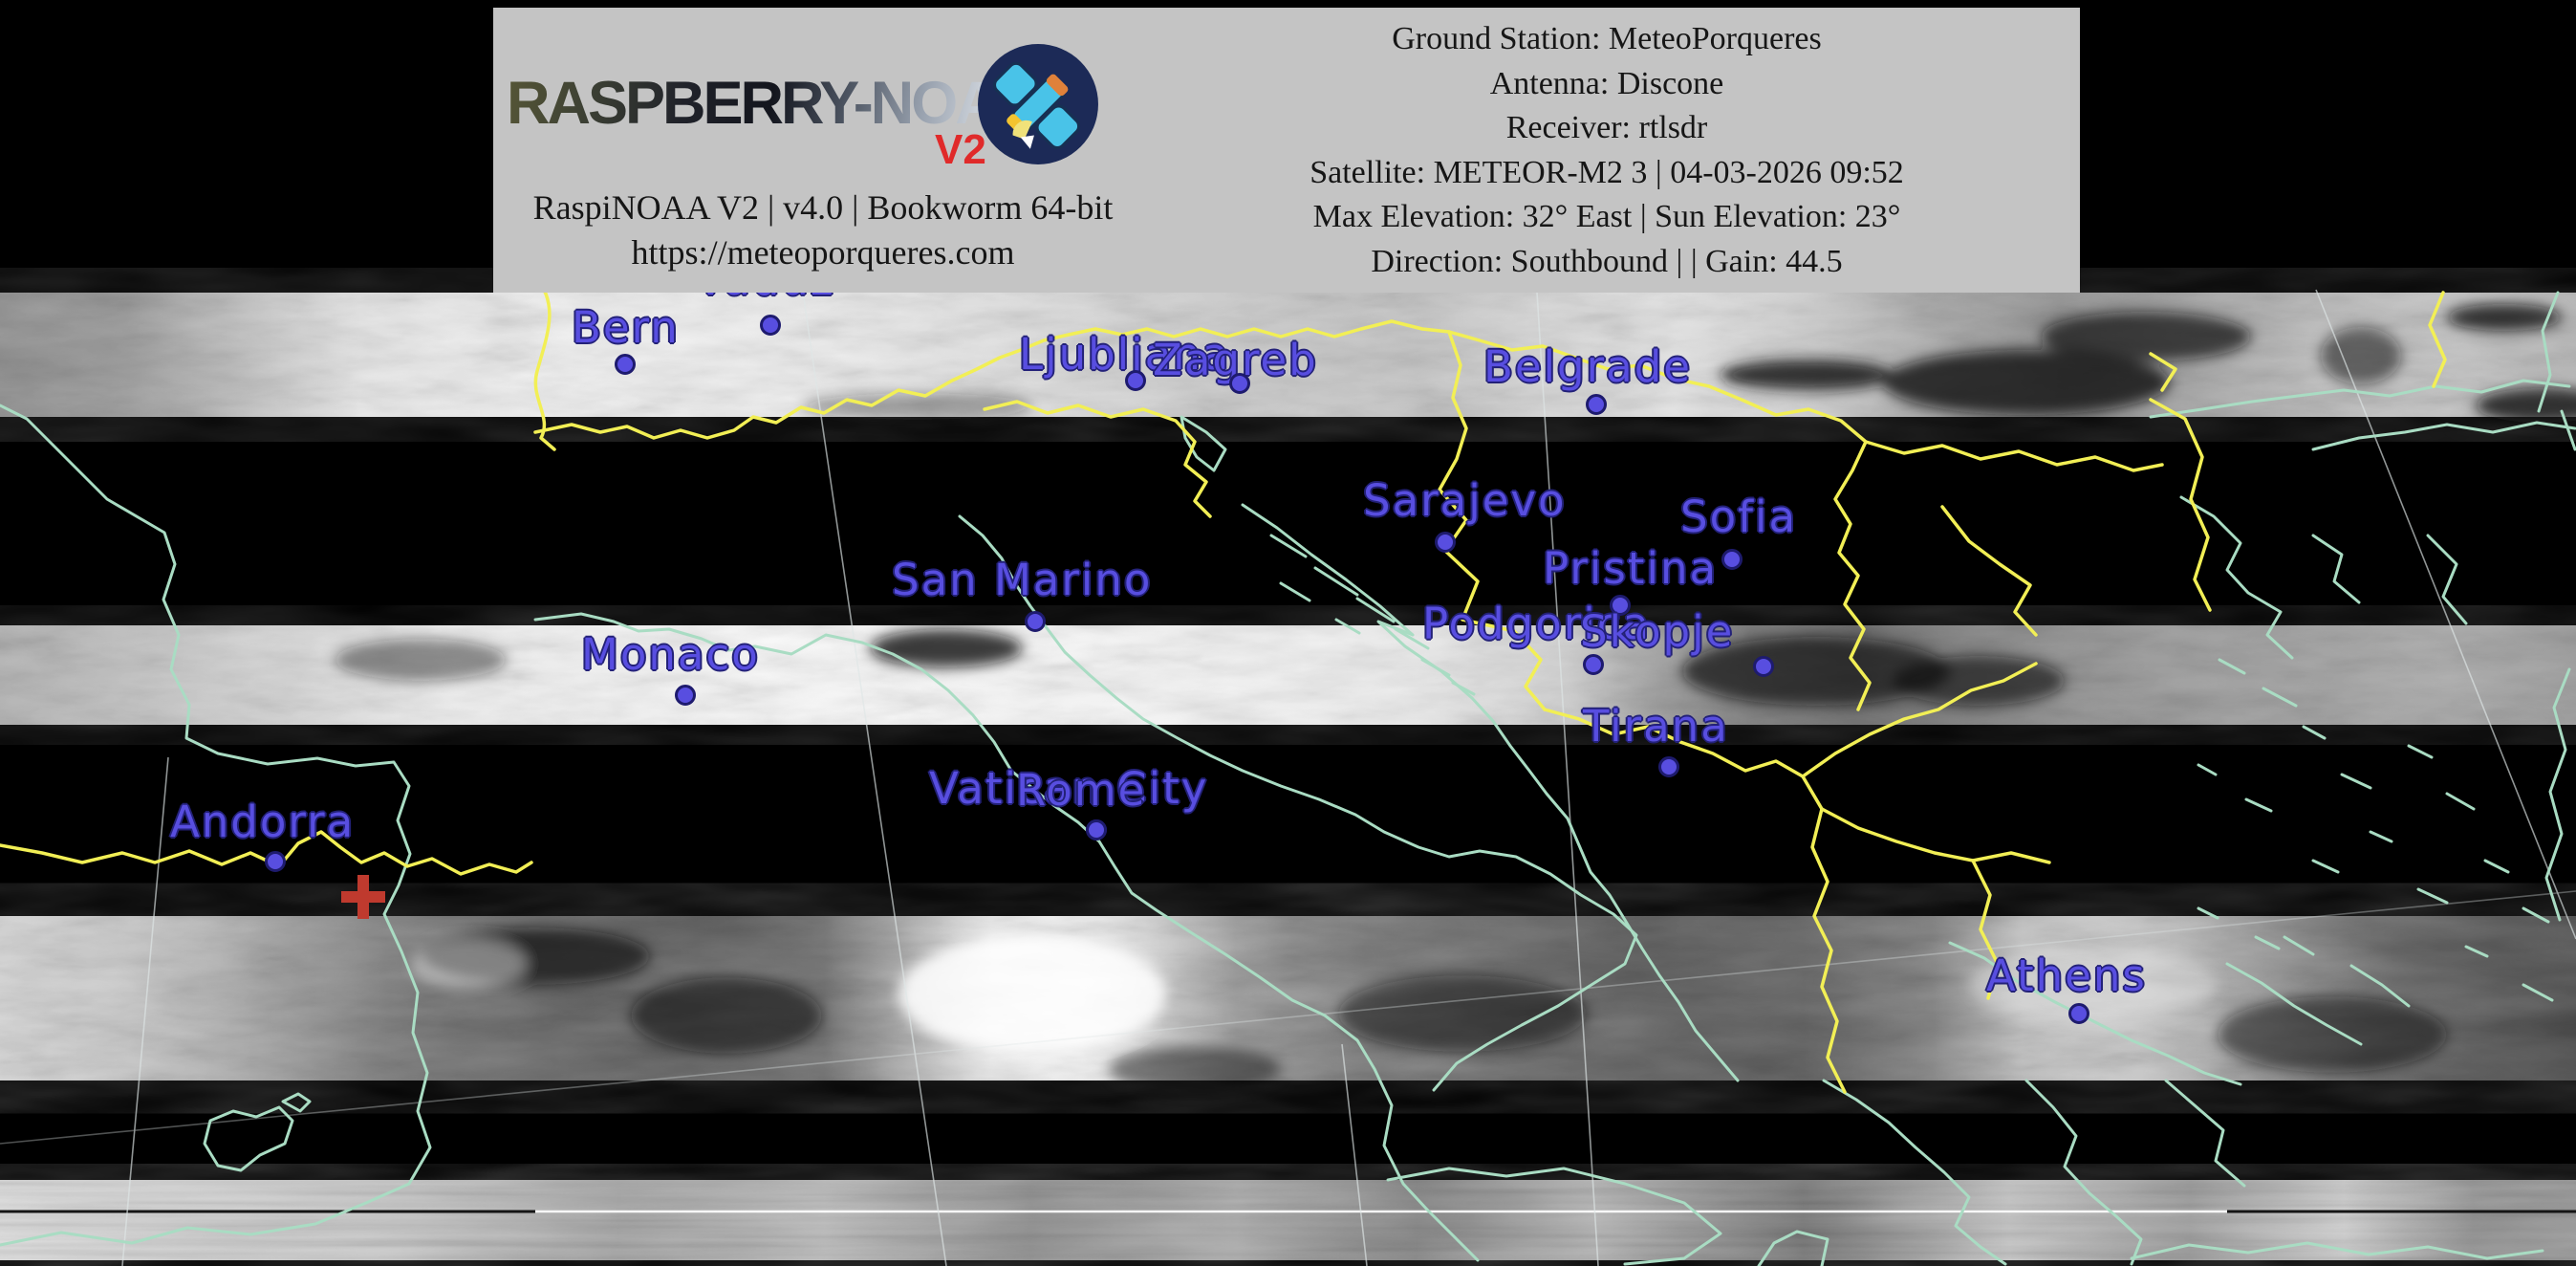 Image resolution: width=2576 pixels, height=1266 pixels. Describe the element at coordinates (823, 207) in the screenshot. I see `system-version-line: RaspiNOAA V2 | v4.0 | Bookworm 64-bit` at that location.